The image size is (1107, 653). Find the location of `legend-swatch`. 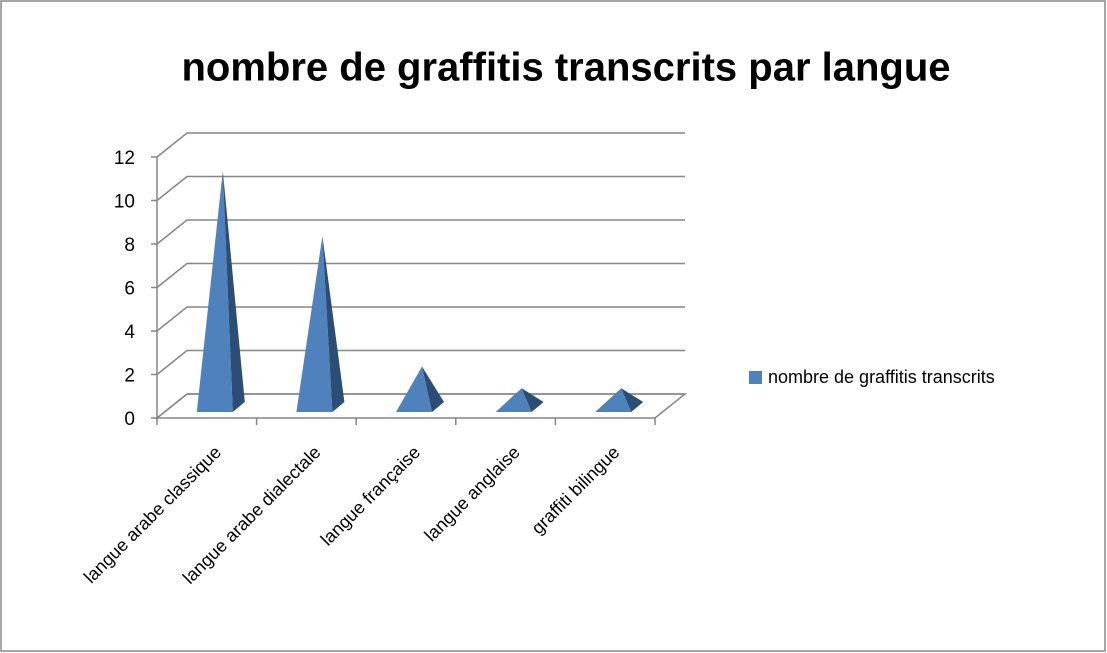

legend-swatch is located at coordinates (755, 377).